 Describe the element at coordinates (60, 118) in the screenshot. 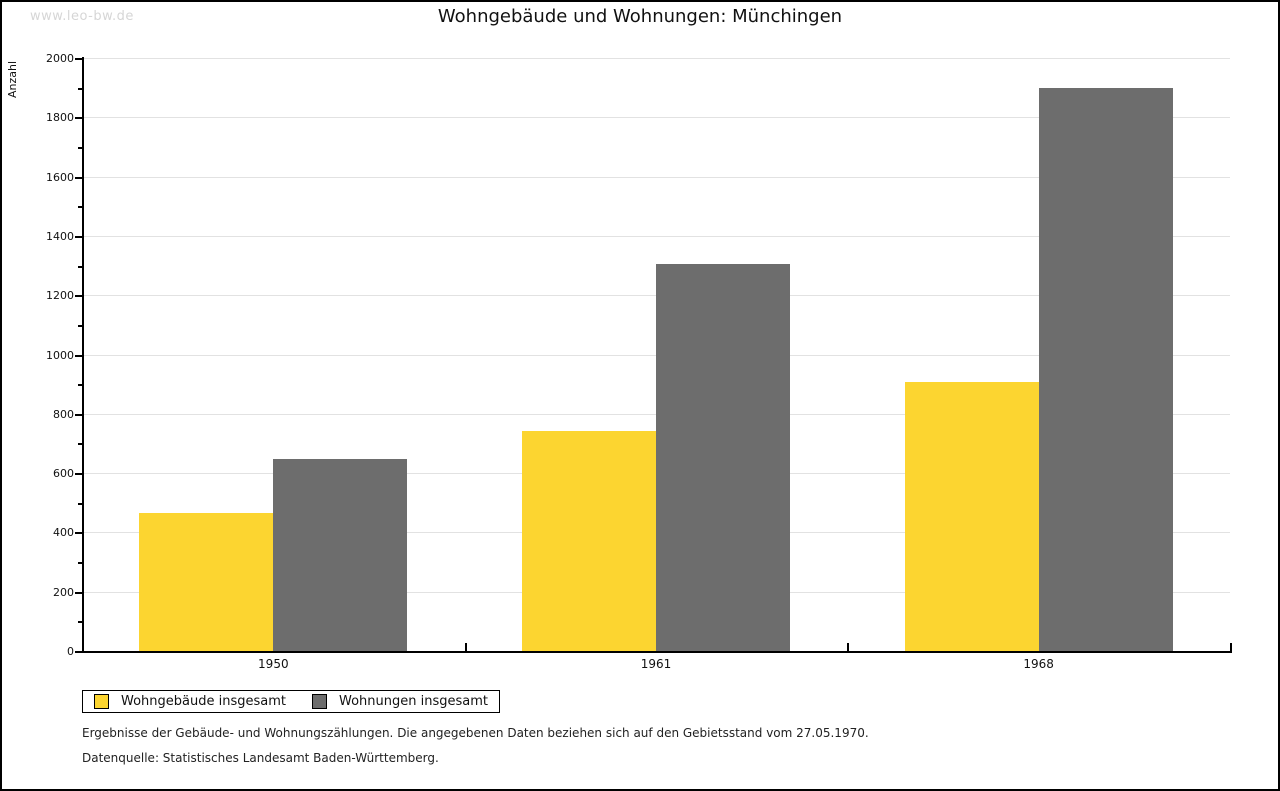

I see `y-tick-label: 1800` at that location.